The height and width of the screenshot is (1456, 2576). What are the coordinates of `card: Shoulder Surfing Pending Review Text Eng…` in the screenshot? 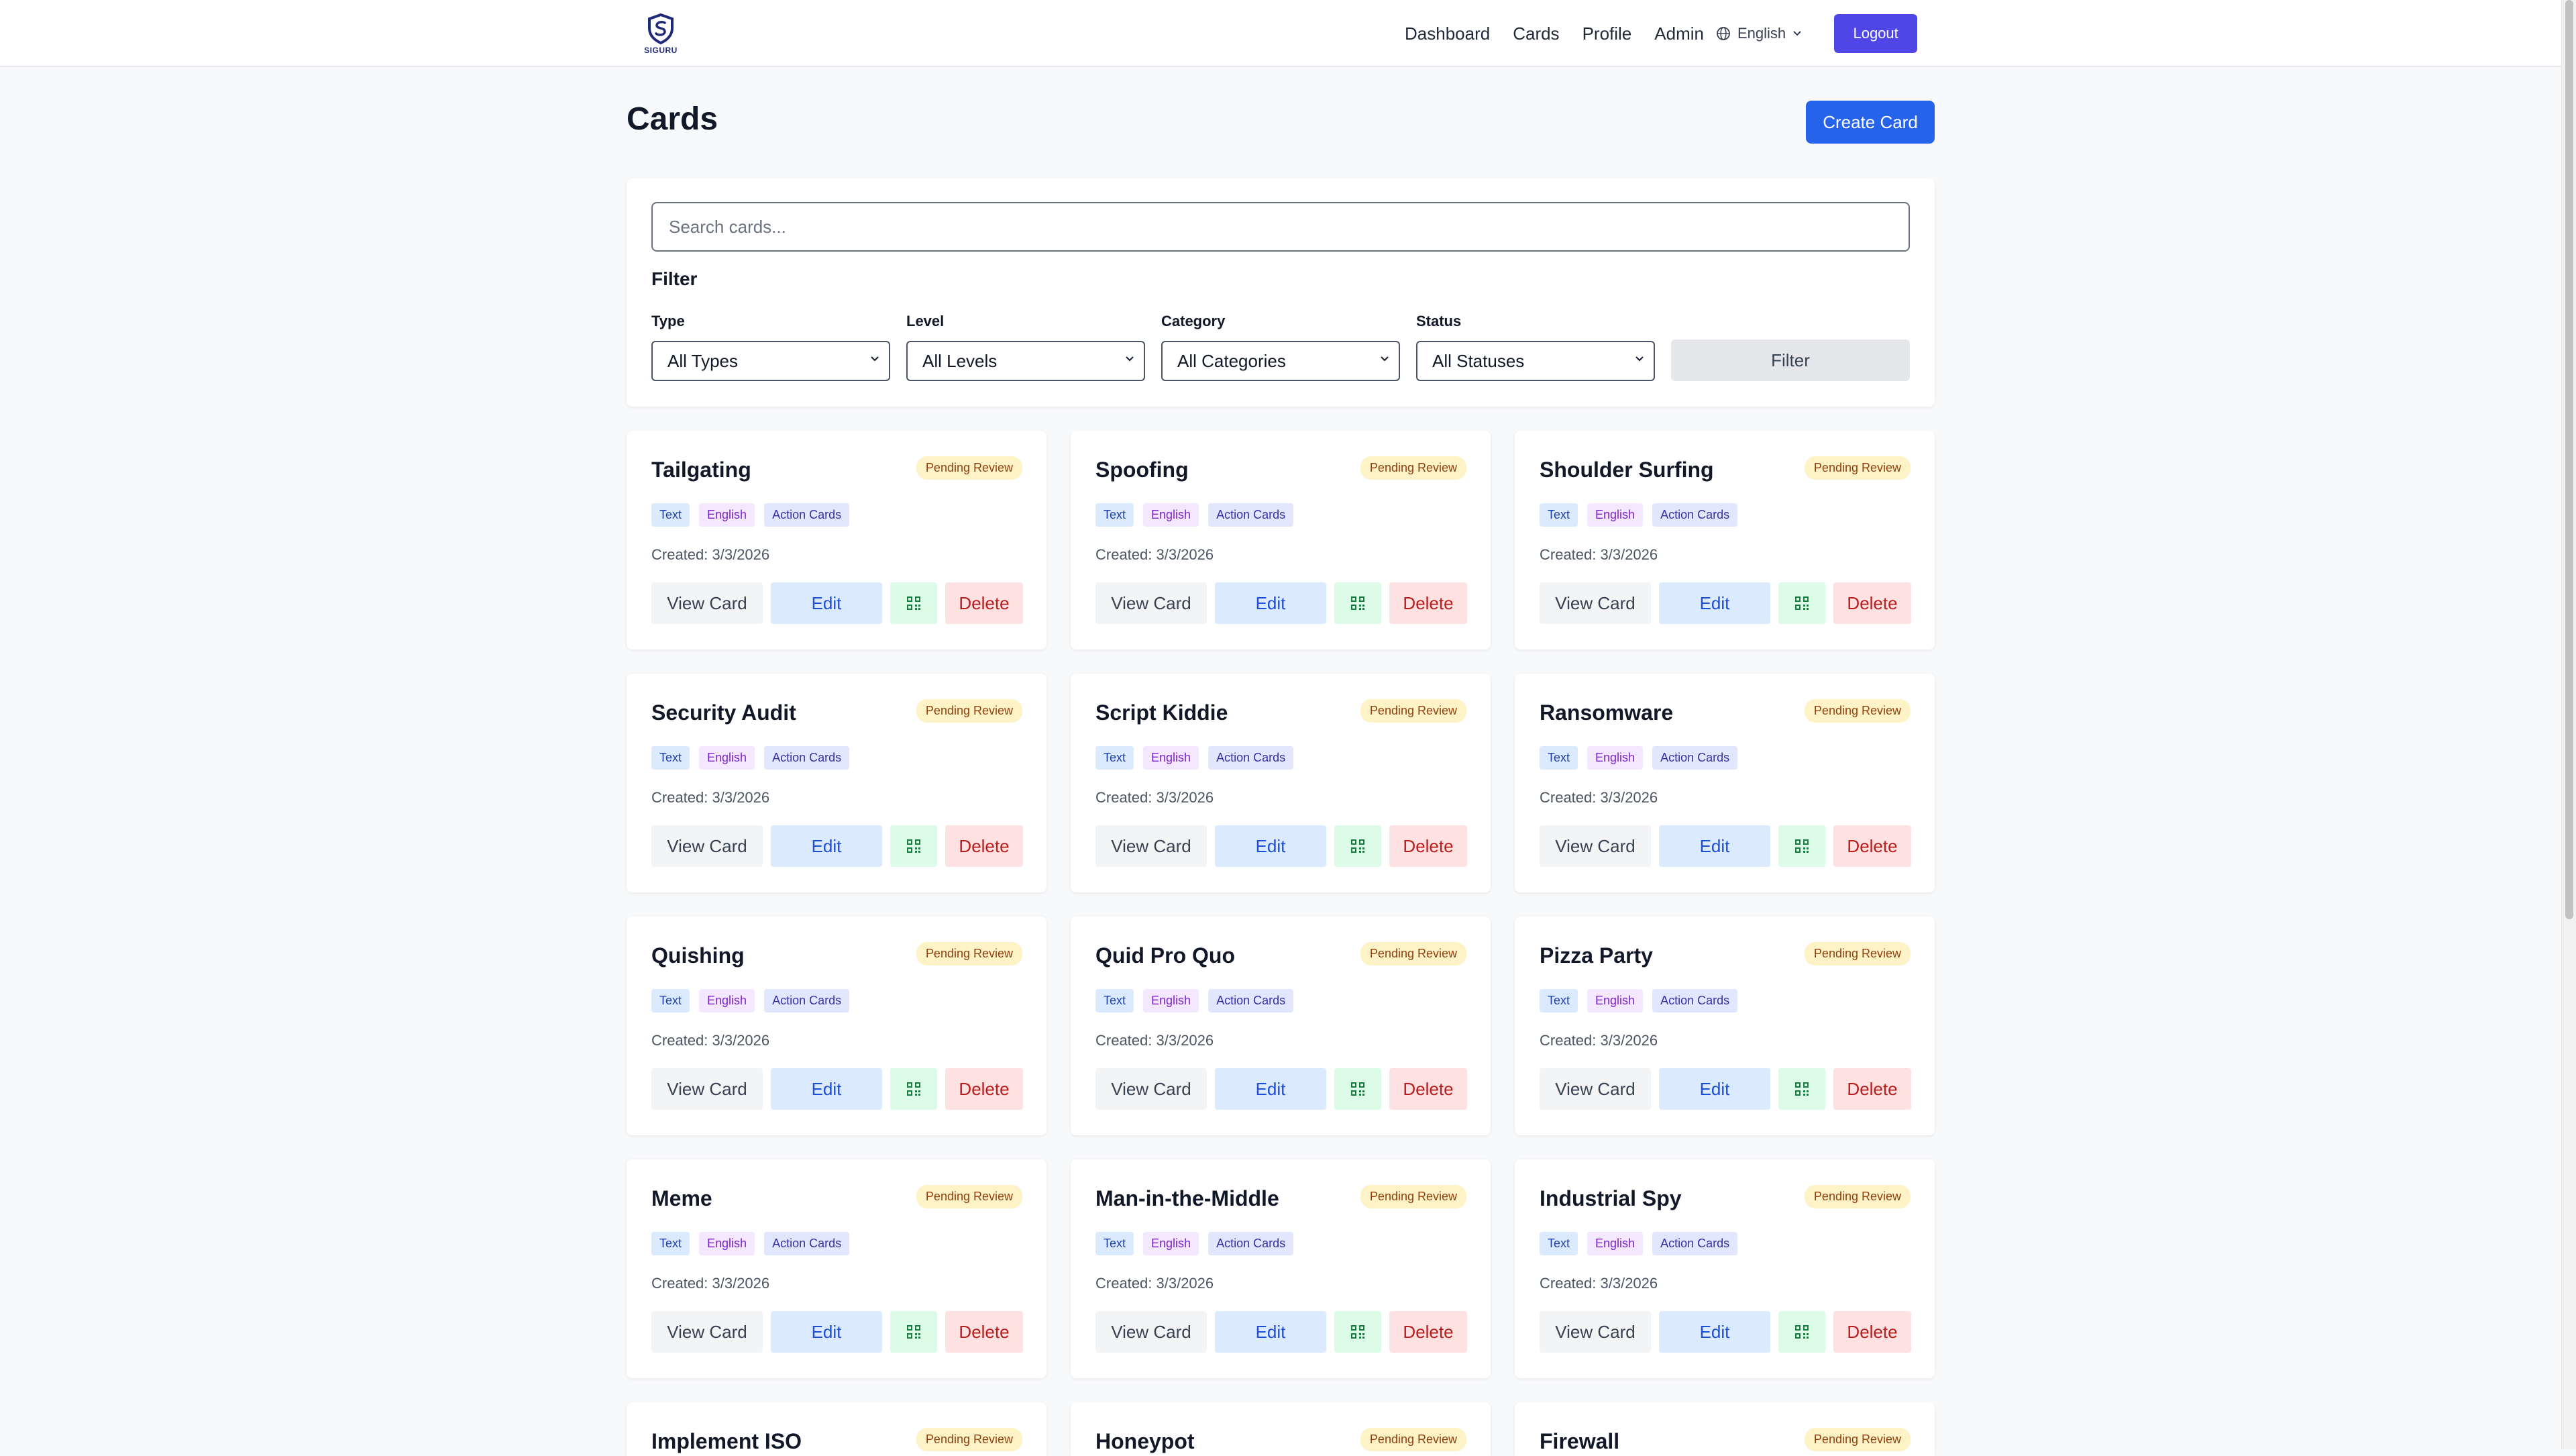 It's located at (1725, 540).